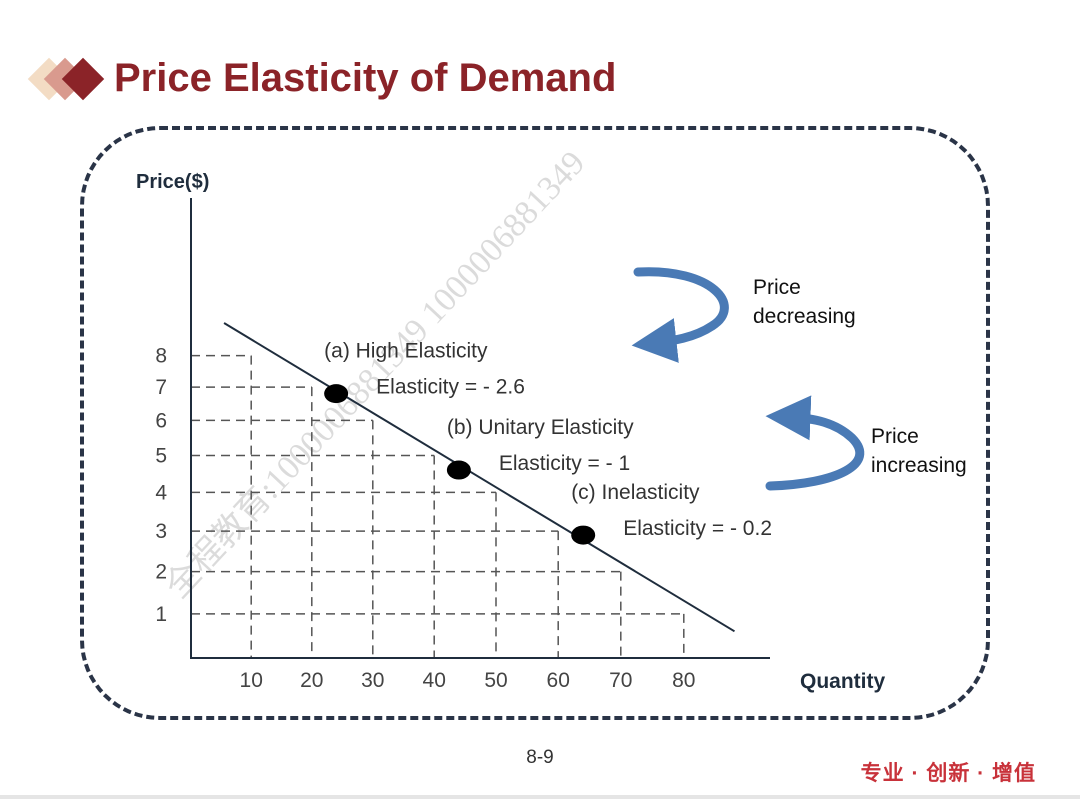 The height and width of the screenshot is (799, 1080). What do you see at coordinates (777, 287) in the screenshot?
I see `annotation-1-line-1: Price` at bounding box center [777, 287].